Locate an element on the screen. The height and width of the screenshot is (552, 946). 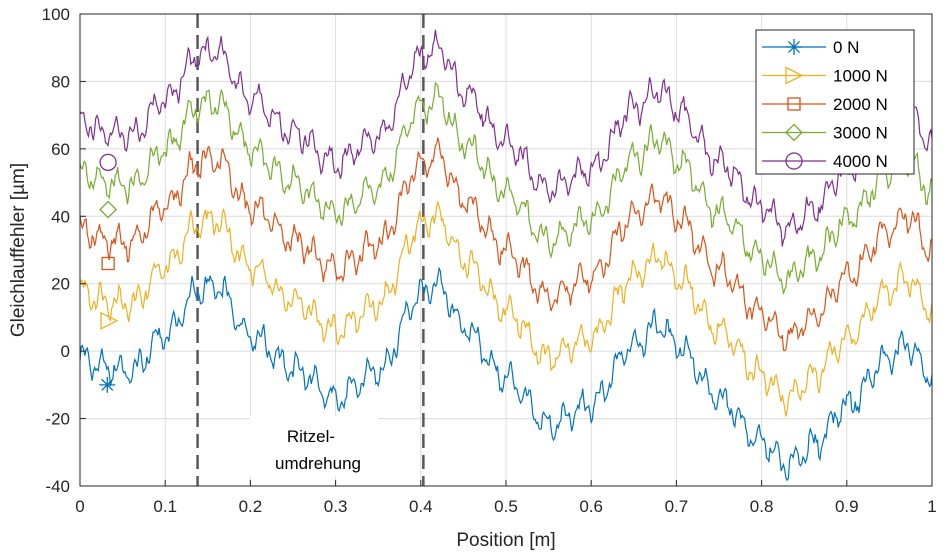
legend-label-1: 1000 N is located at coordinates (860, 76).